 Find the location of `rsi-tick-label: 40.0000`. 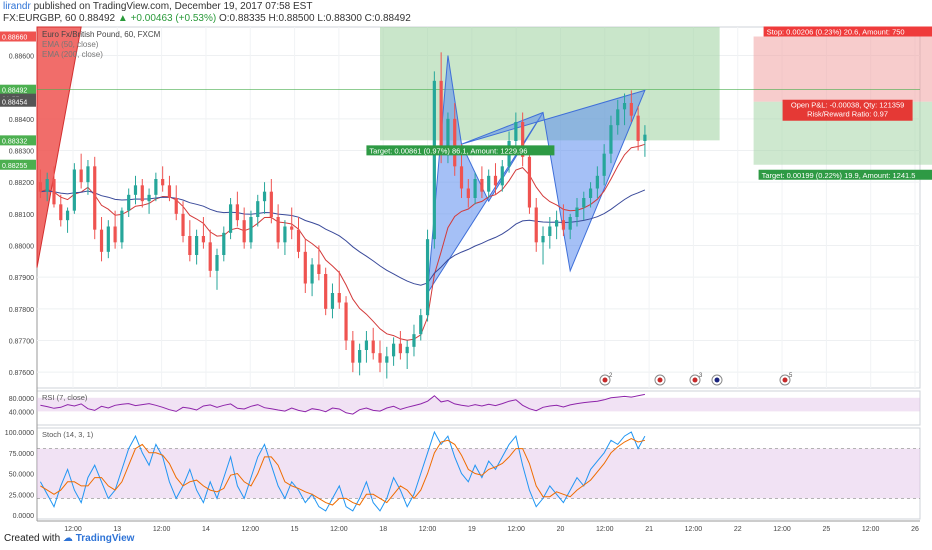

rsi-tick-label: 40.0000 is located at coordinates (21, 412).